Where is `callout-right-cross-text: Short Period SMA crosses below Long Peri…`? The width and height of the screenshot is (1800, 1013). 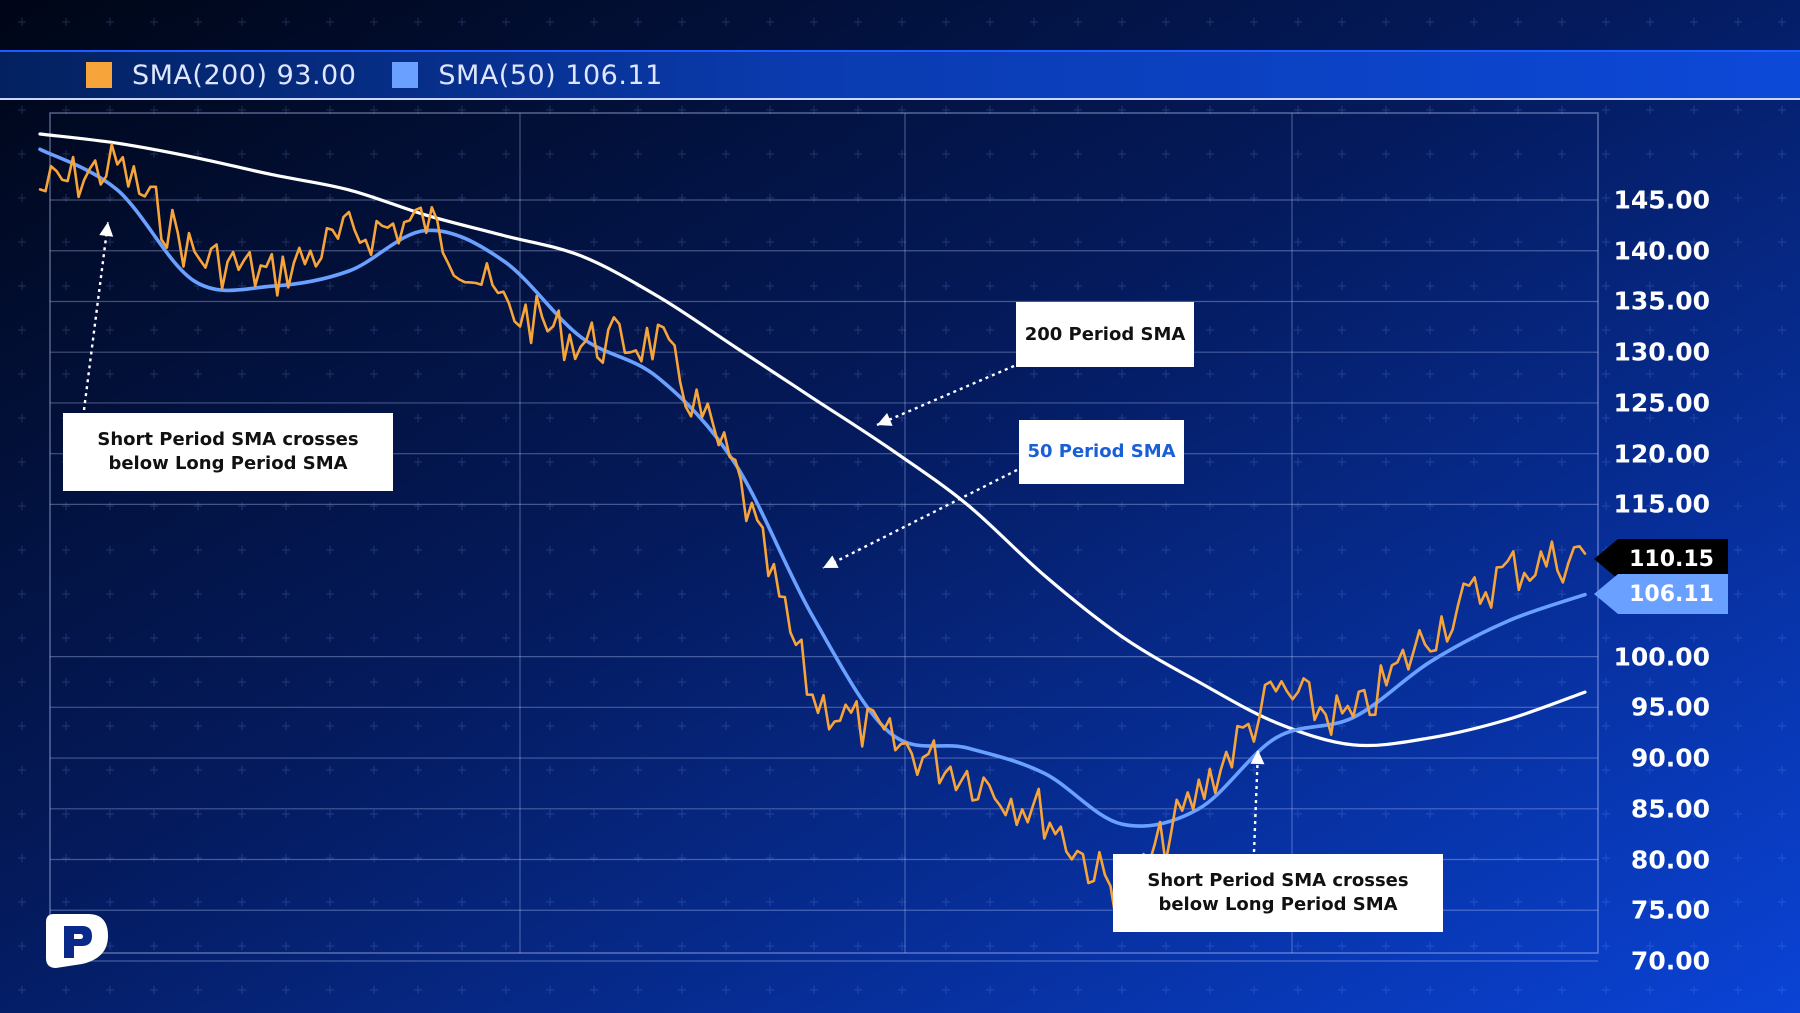
callout-right-cross-text: Short Period SMA crosses below Long Peri… is located at coordinates (1278, 892).